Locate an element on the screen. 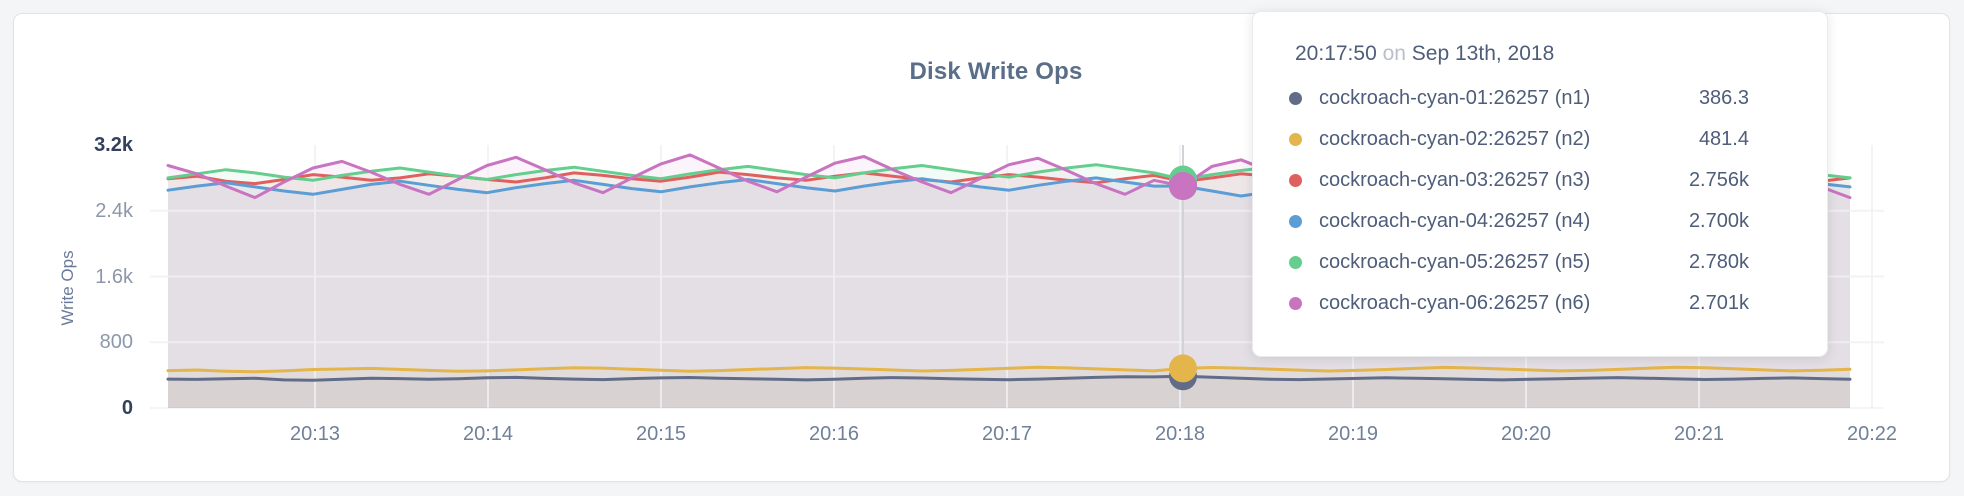 The image size is (1964, 496). x-tick-label: 20:16 is located at coordinates (834, 434).